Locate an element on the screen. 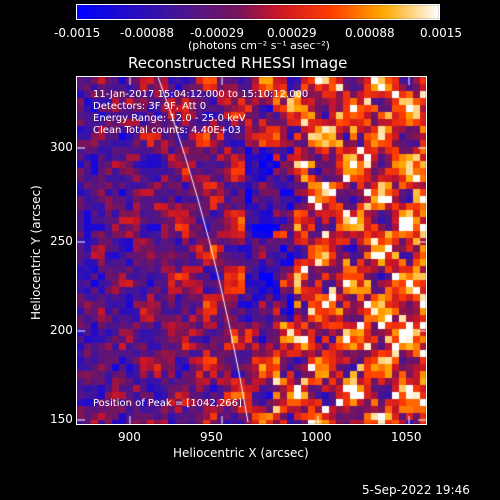 This screenshot has height=500, width=500. y-axis-label: Heliocentric Y (arcsec) is located at coordinates (36, 252).